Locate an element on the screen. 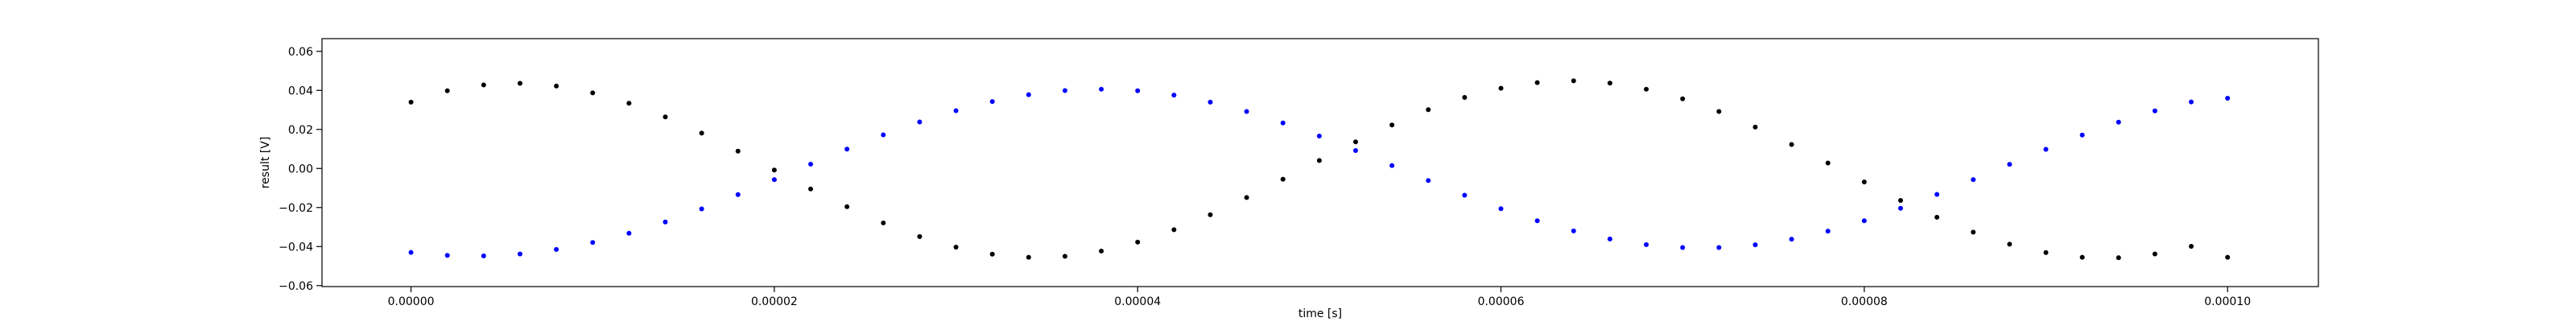  y-axis-label: result [V] is located at coordinates (265, 163).